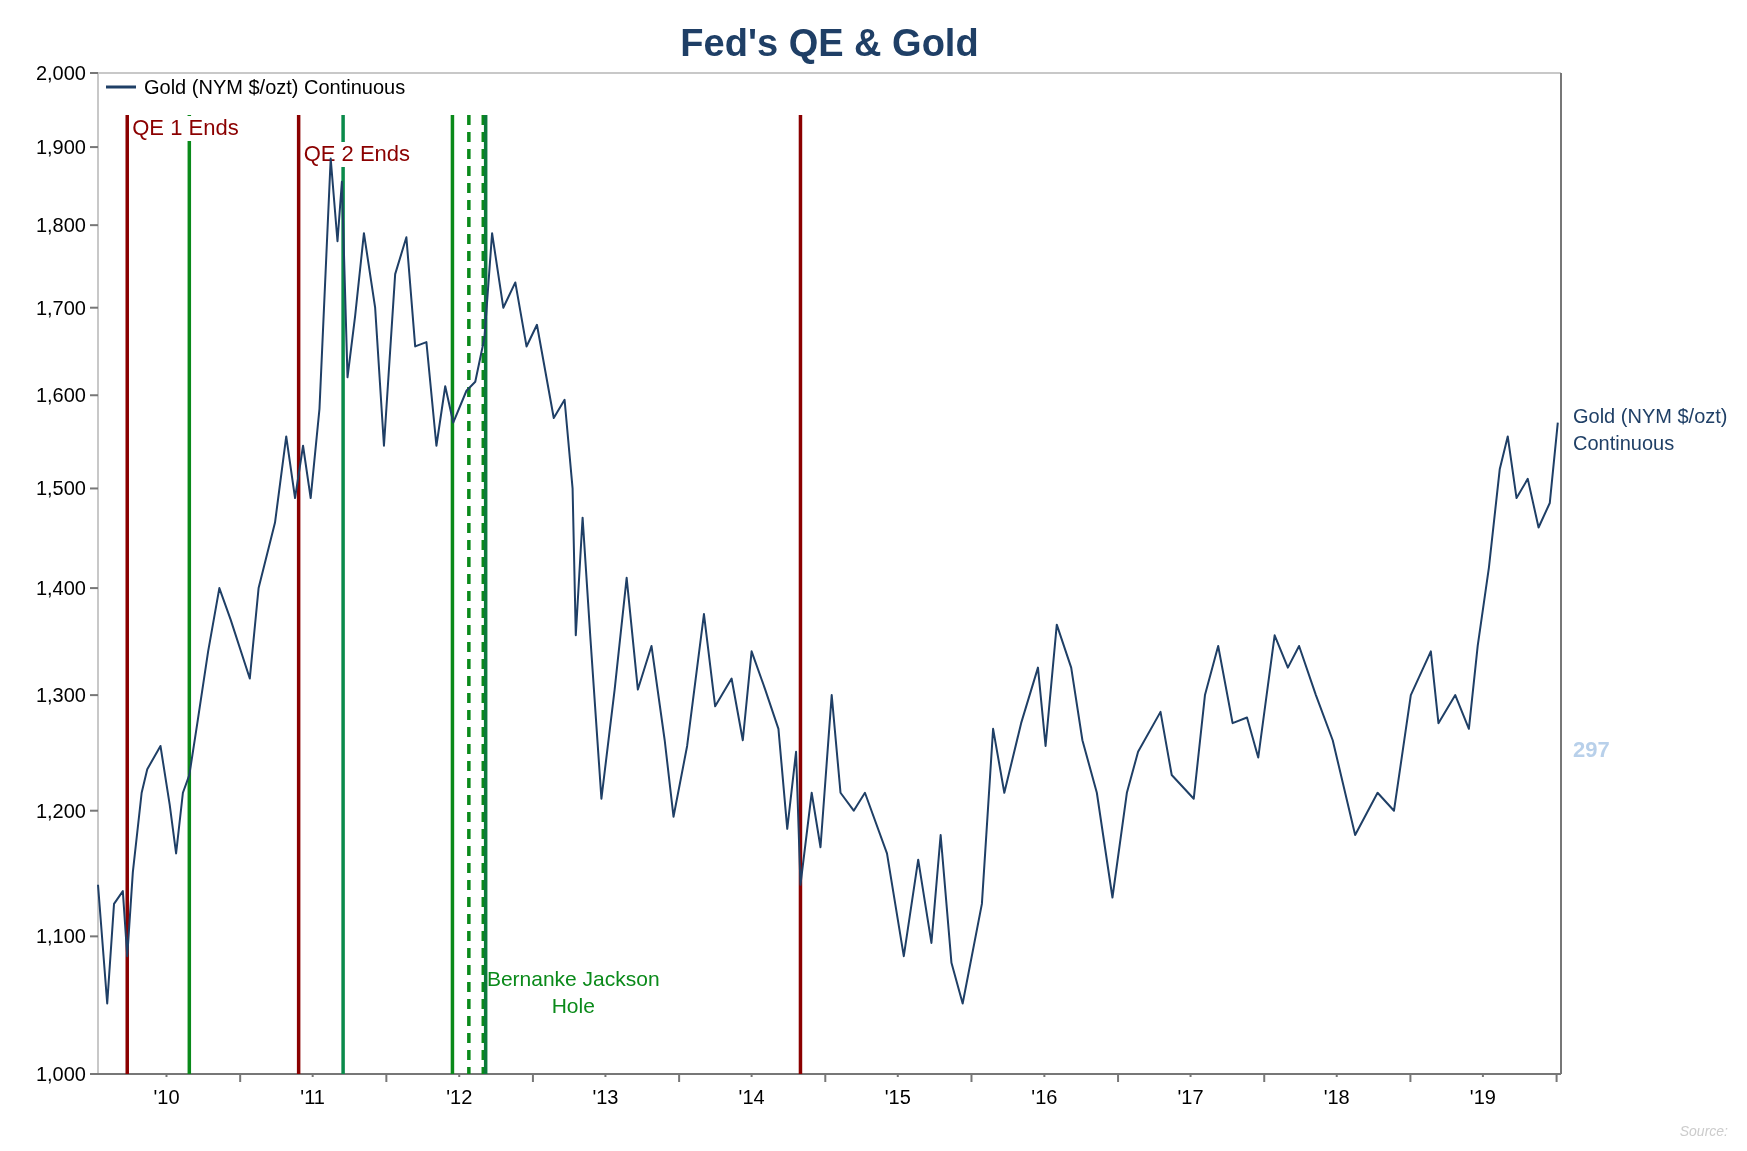  What do you see at coordinates (1044, 1097) in the screenshot?
I see `x-tick-label: '16` at bounding box center [1044, 1097].